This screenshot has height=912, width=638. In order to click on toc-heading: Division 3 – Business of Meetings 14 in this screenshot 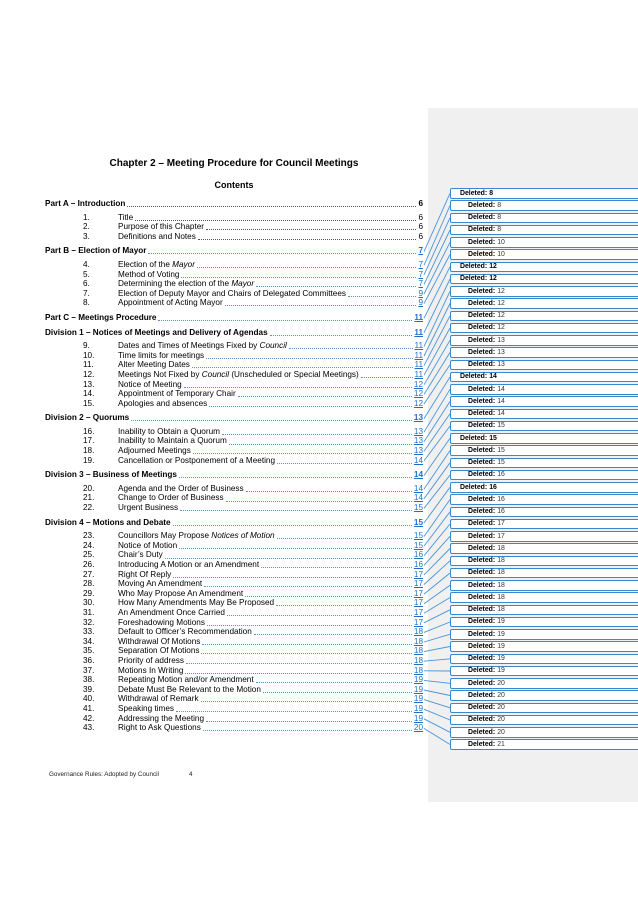, I will do `click(234, 475)`.